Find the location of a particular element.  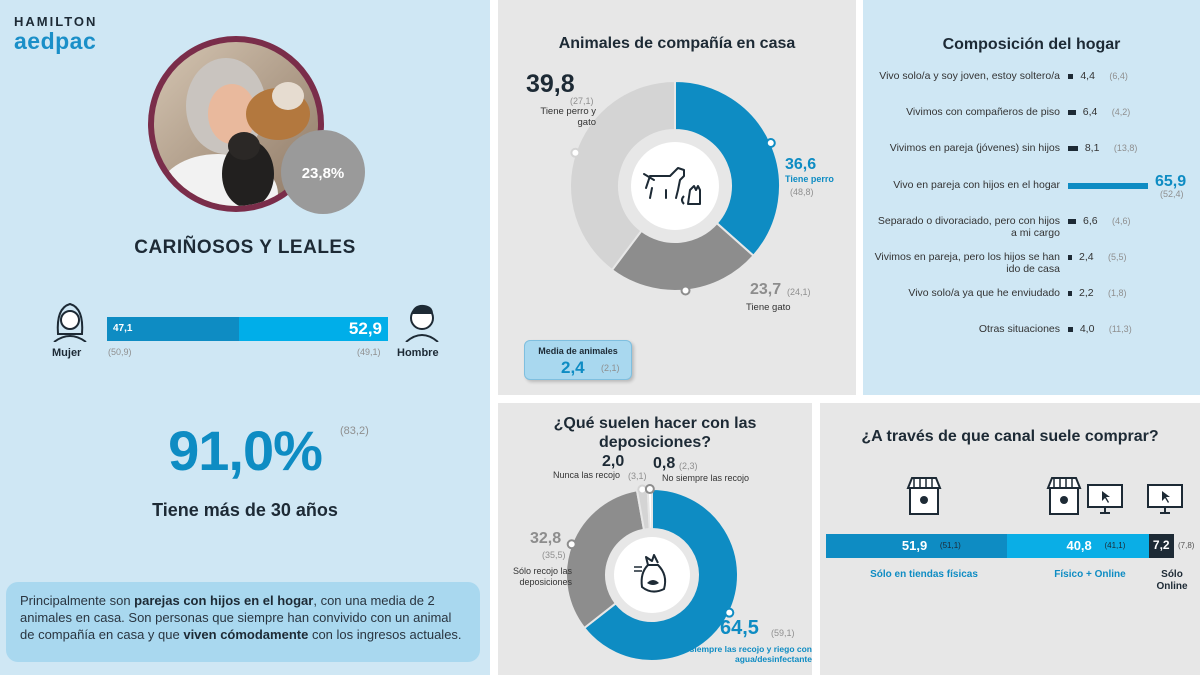

household-row-label: Vivimos en pareja (jóvenes) sin hijos is located at coordinates (974, 148).